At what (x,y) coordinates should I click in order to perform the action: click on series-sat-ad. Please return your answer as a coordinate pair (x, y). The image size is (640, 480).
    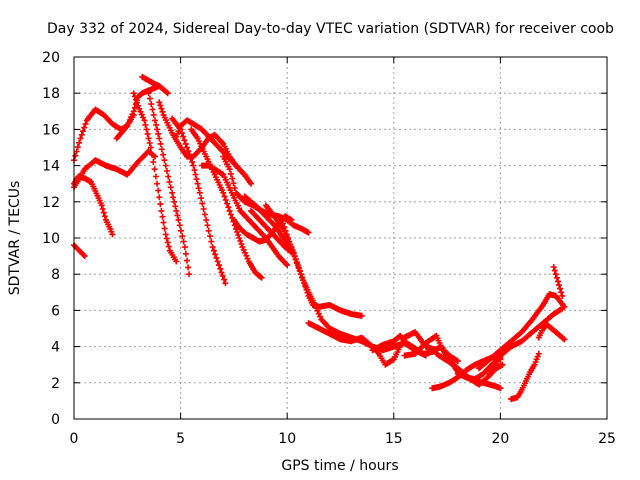
    Looking at the image, I should click on (526, 341).